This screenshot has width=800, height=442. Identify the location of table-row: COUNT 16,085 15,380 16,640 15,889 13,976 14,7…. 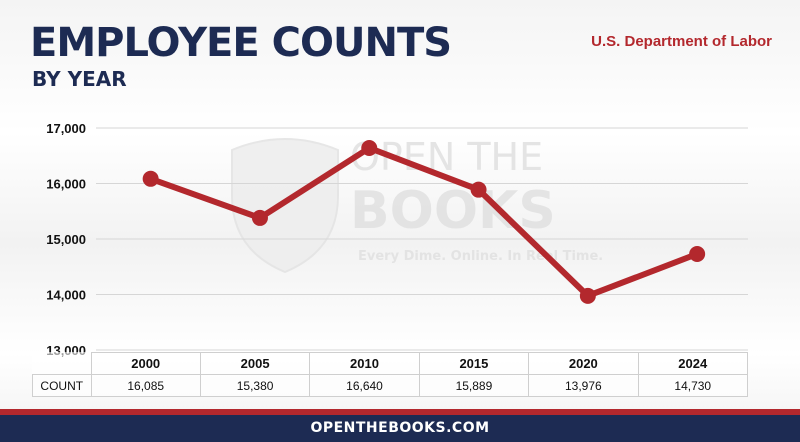
(390, 385).